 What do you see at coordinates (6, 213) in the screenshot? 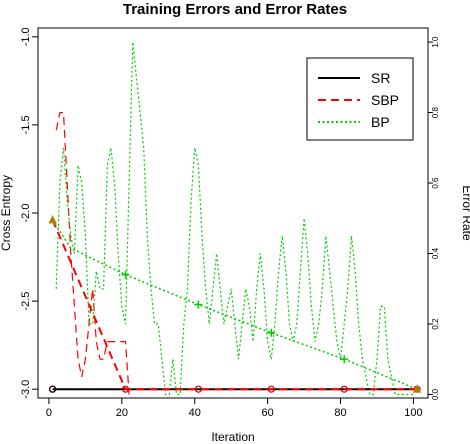
I see `y-axis-label-left: Cross Entropy` at bounding box center [6, 213].